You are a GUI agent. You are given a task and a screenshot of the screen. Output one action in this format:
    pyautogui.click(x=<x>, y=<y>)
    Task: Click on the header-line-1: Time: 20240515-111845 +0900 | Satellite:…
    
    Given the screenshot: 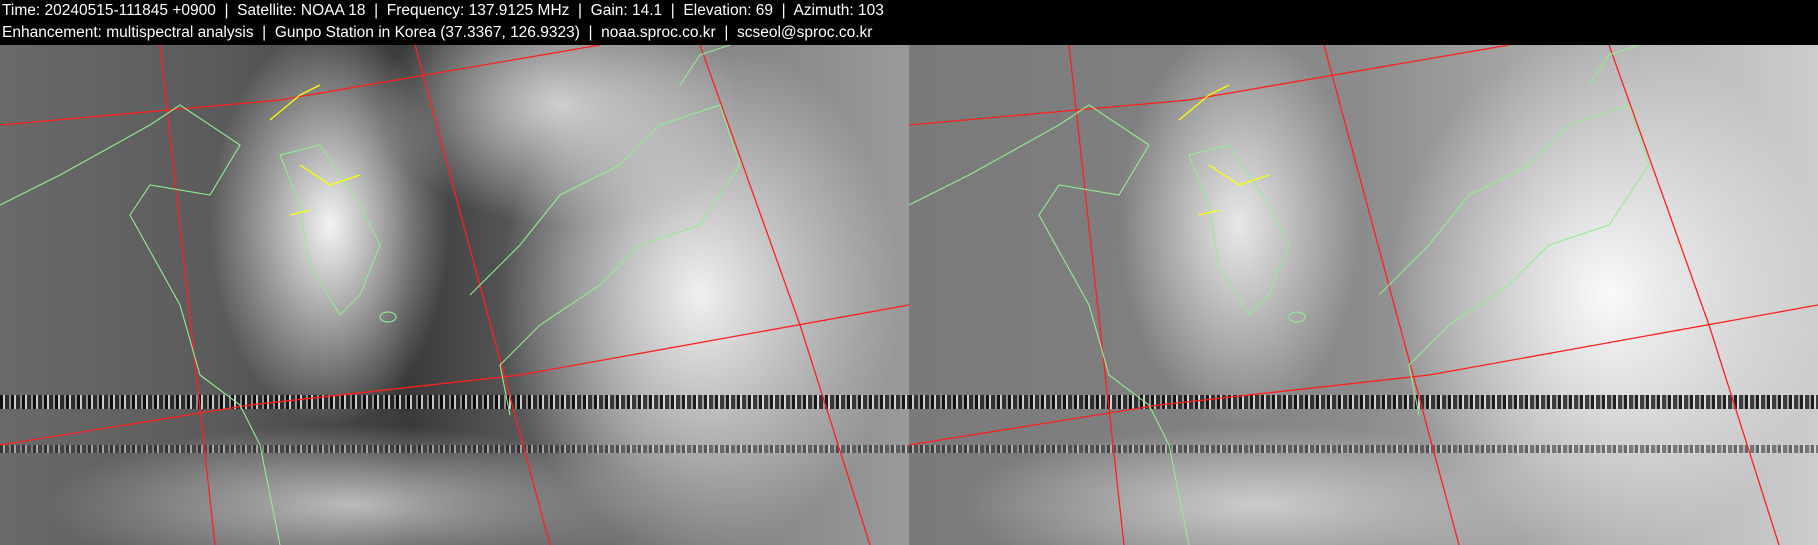 What is the action you would take?
    pyautogui.click(x=443, y=10)
    